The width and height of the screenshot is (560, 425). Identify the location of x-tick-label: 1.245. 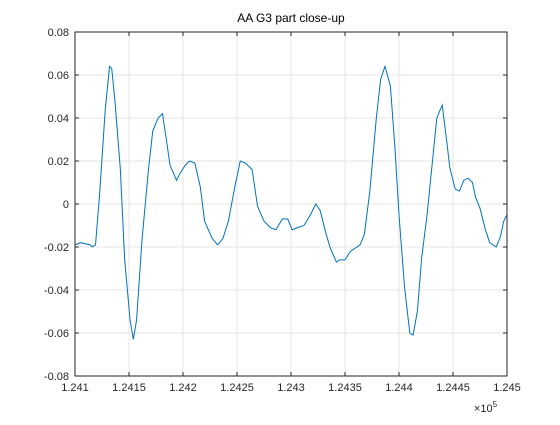
(507, 388).